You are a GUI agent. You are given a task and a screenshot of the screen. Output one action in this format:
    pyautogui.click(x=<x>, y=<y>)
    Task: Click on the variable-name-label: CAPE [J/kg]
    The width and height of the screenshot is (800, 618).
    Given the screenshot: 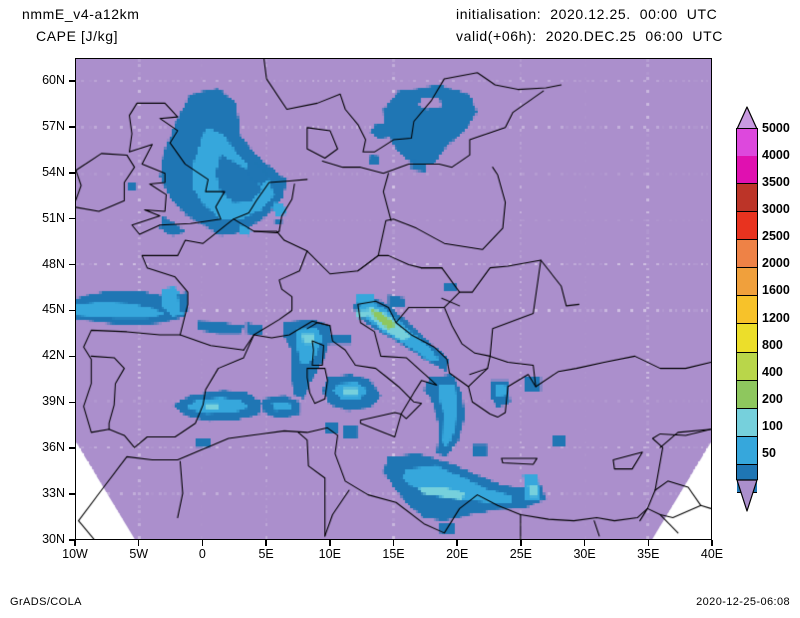 What is the action you would take?
    pyautogui.click(x=77, y=36)
    